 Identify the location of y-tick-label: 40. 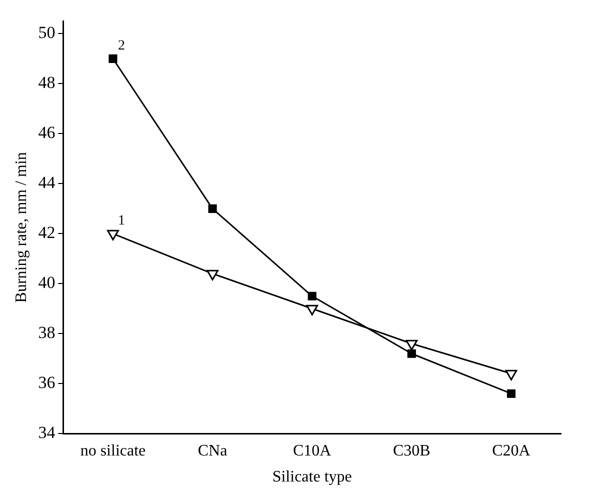
(47, 282).